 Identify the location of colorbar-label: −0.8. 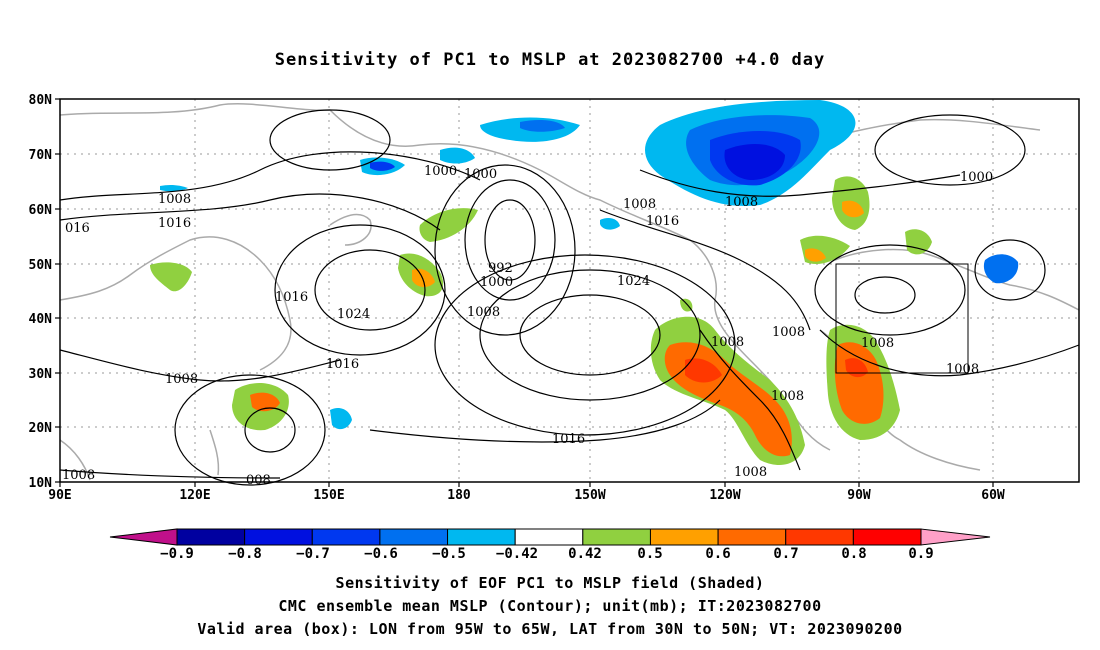
(245, 554).